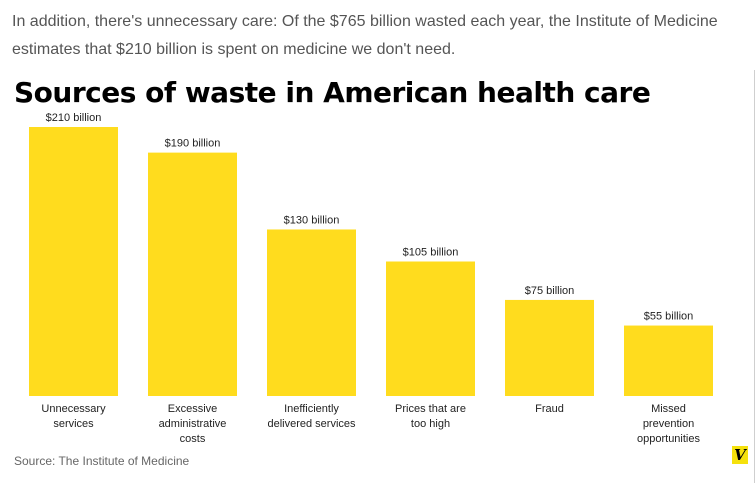 This screenshot has width=755, height=483. Describe the element at coordinates (550, 291) in the screenshot. I see `value-label-4: $75 billion` at that location.